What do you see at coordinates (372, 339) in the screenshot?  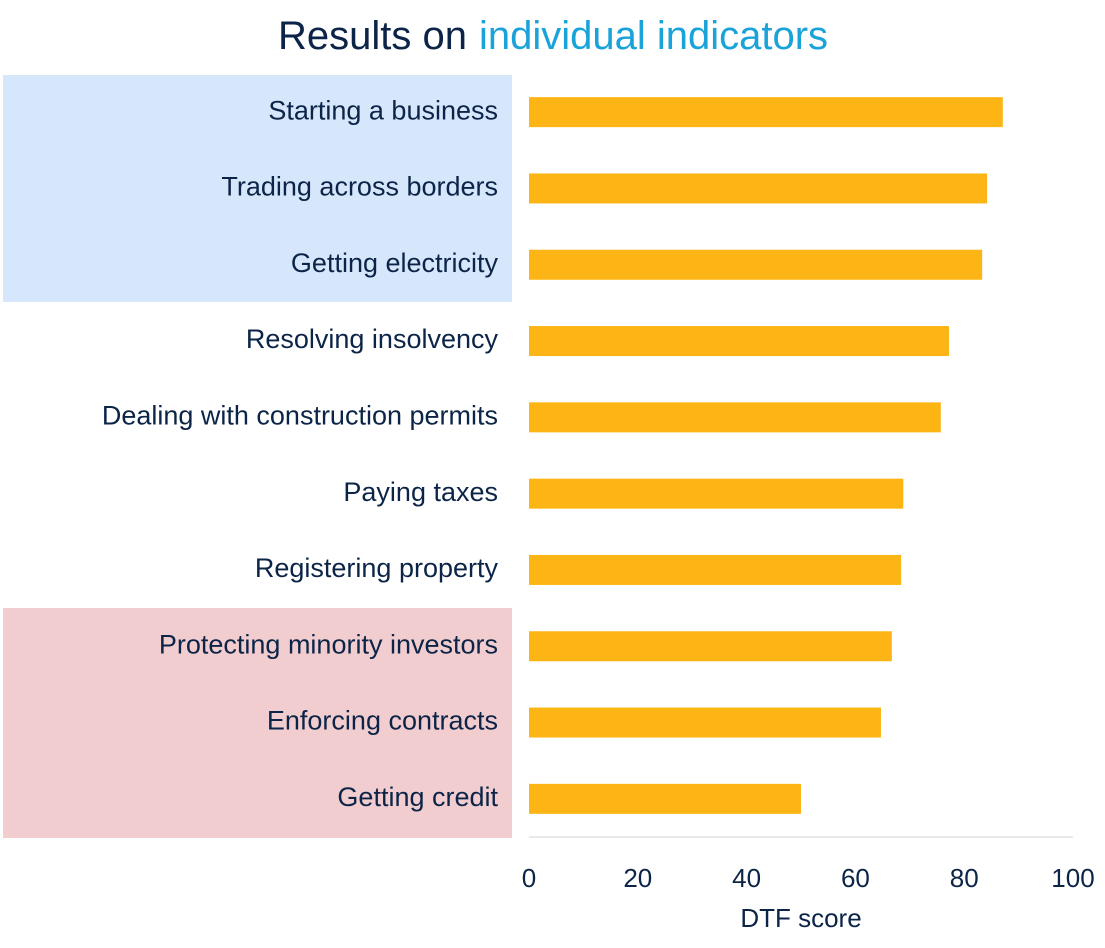 I see `y-tick-label: Resolving insolvency` at bounding box center [372, 339].